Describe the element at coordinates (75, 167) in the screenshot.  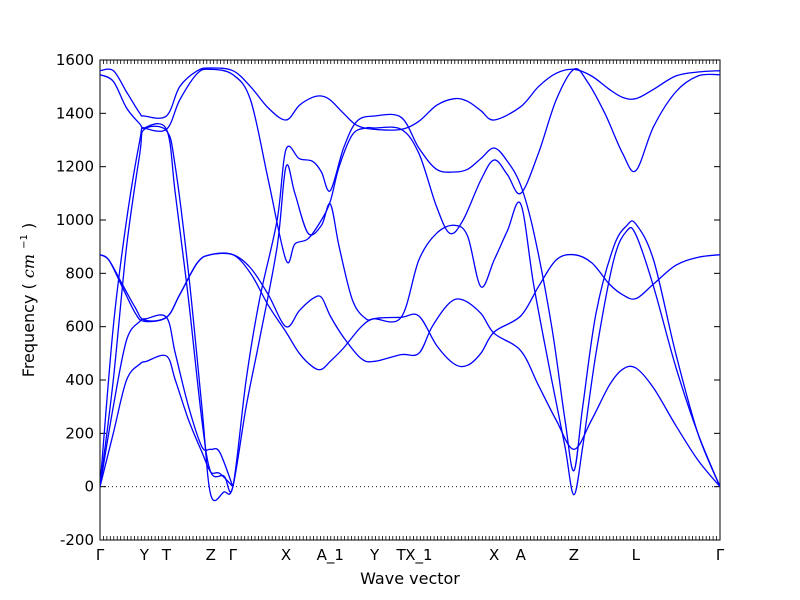
I see `y-tick-label: 1200` at that location.